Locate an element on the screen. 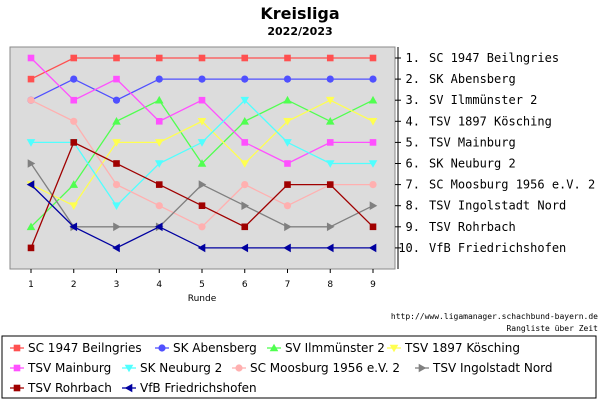  series-vfb-friedrichshofen is located at coordinates (201, 216).